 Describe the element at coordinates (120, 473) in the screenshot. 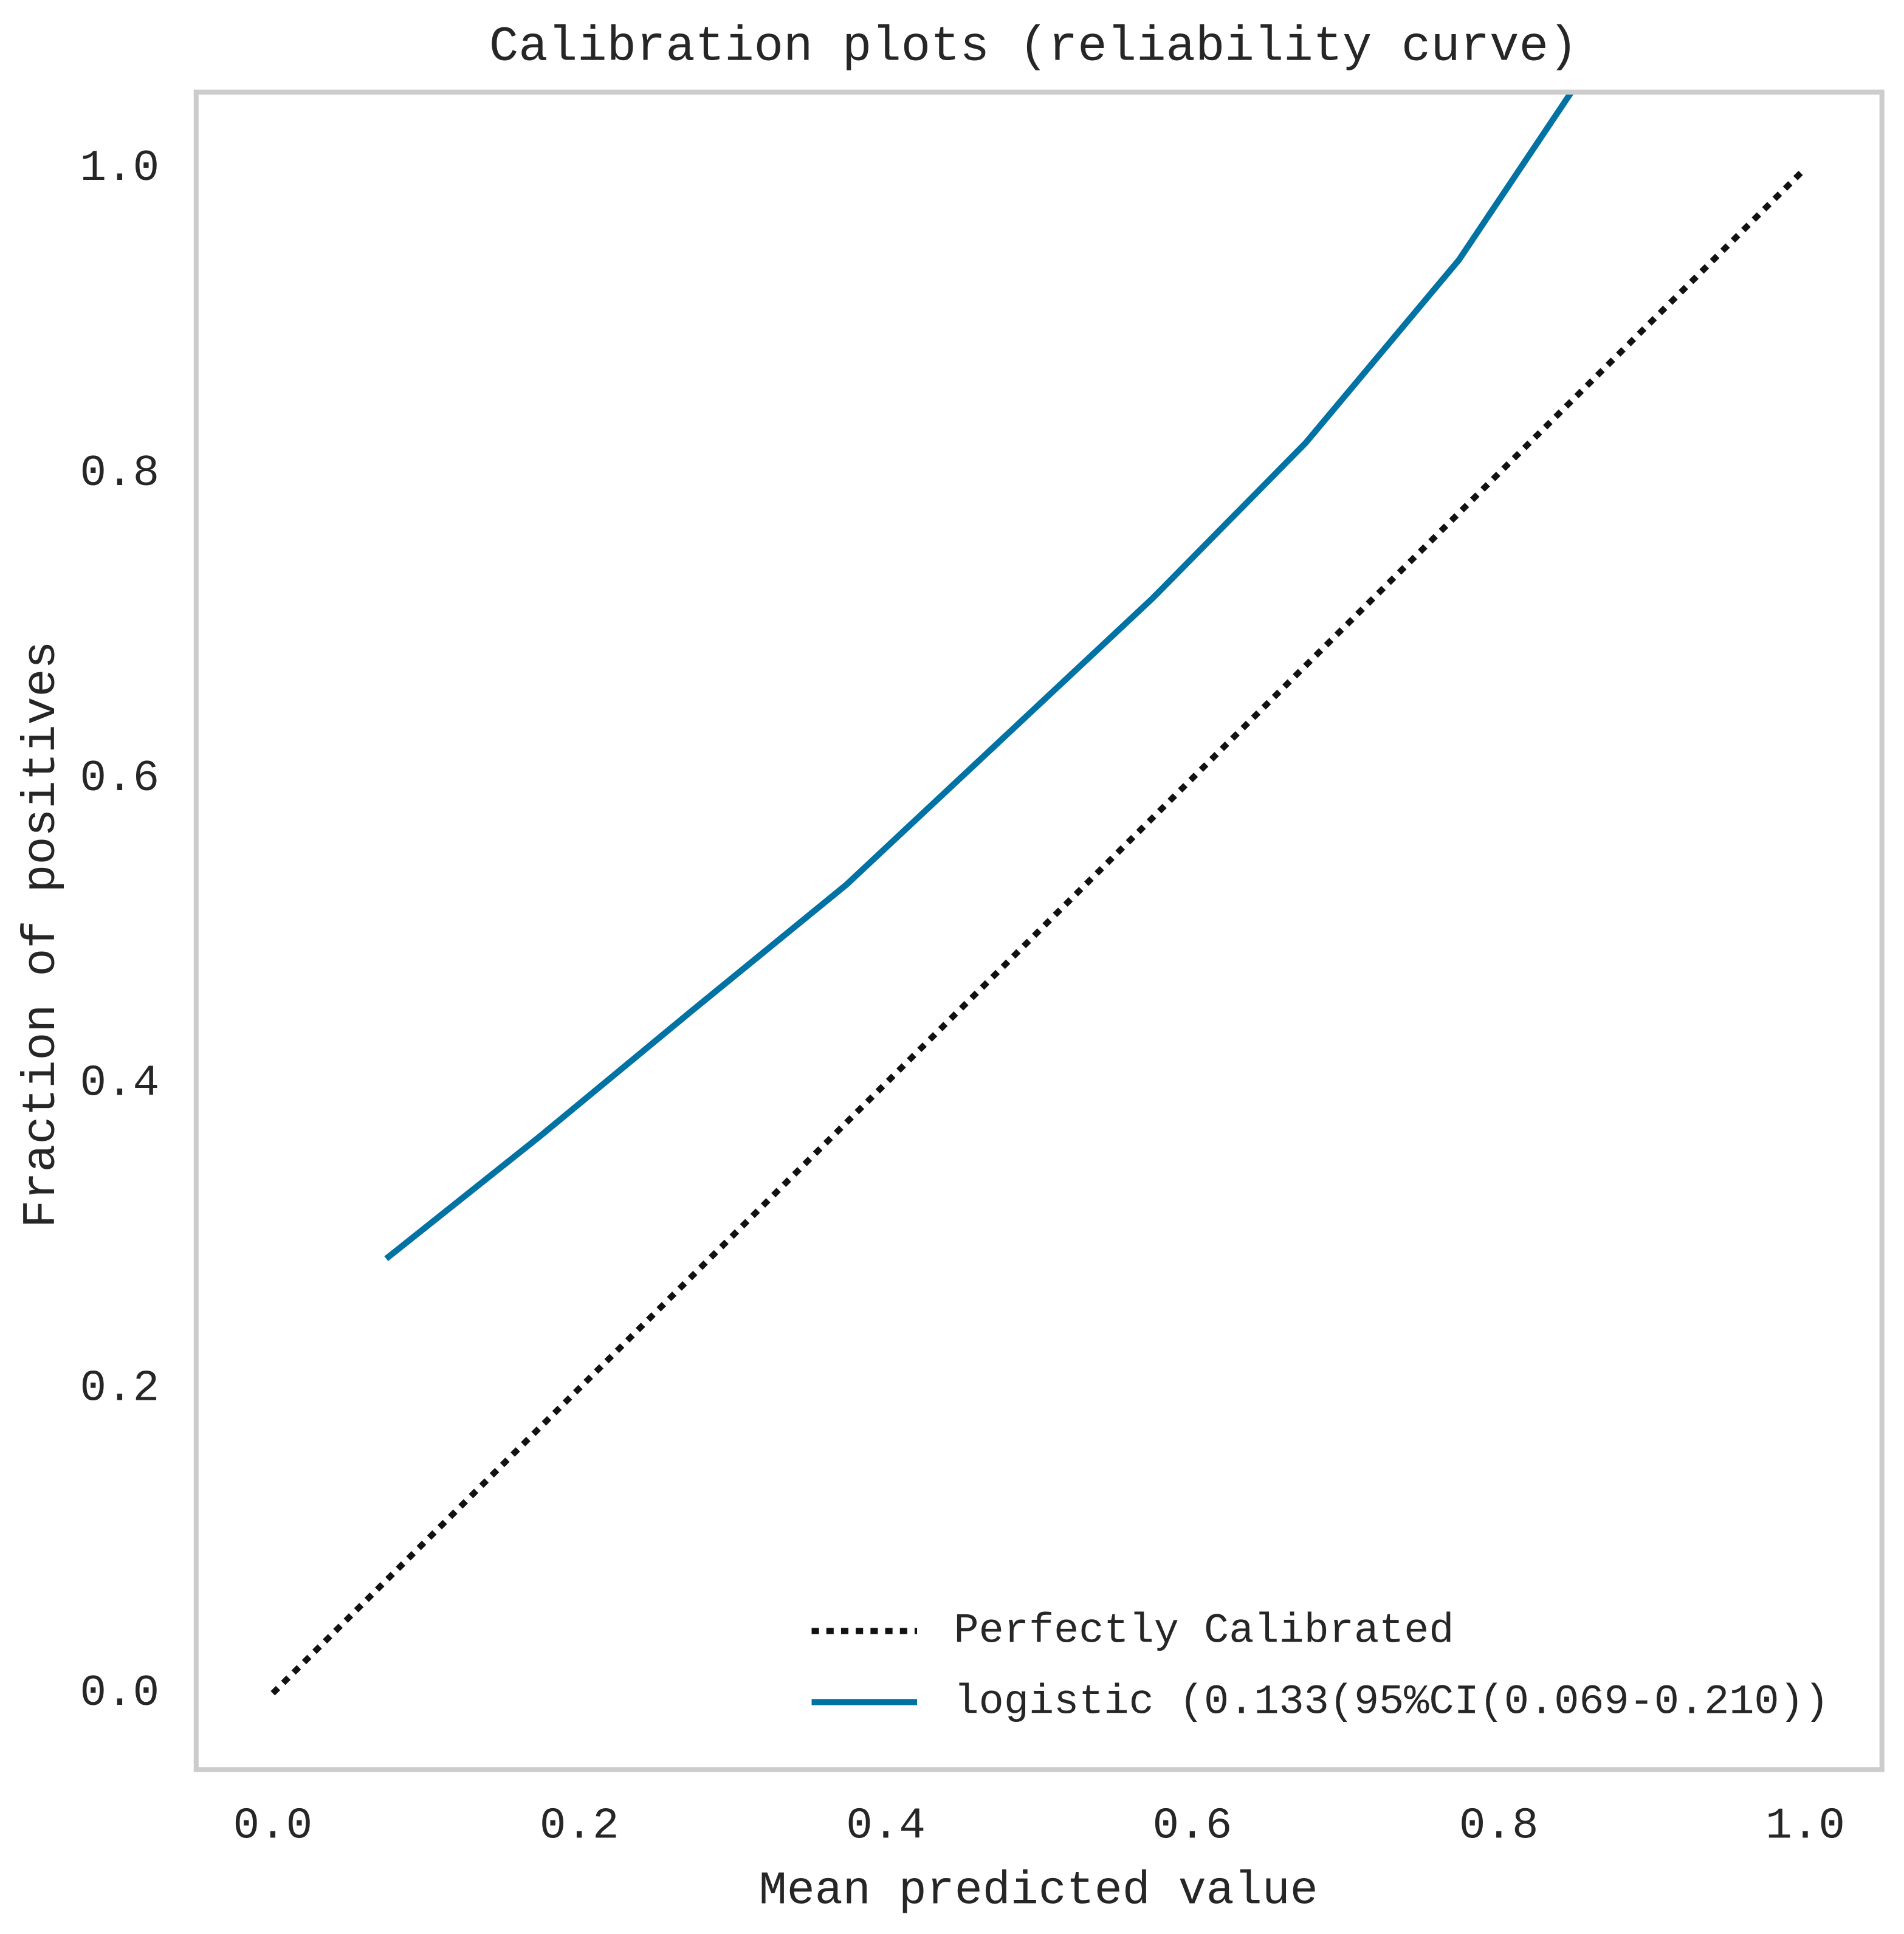

I see `y-tick-label: 0.8` at that location.